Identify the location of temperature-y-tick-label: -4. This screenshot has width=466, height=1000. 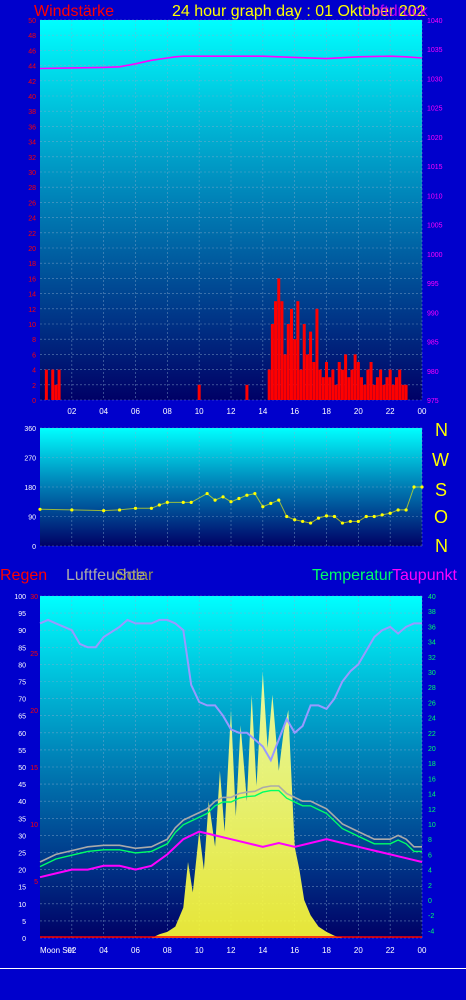
(431, 931).